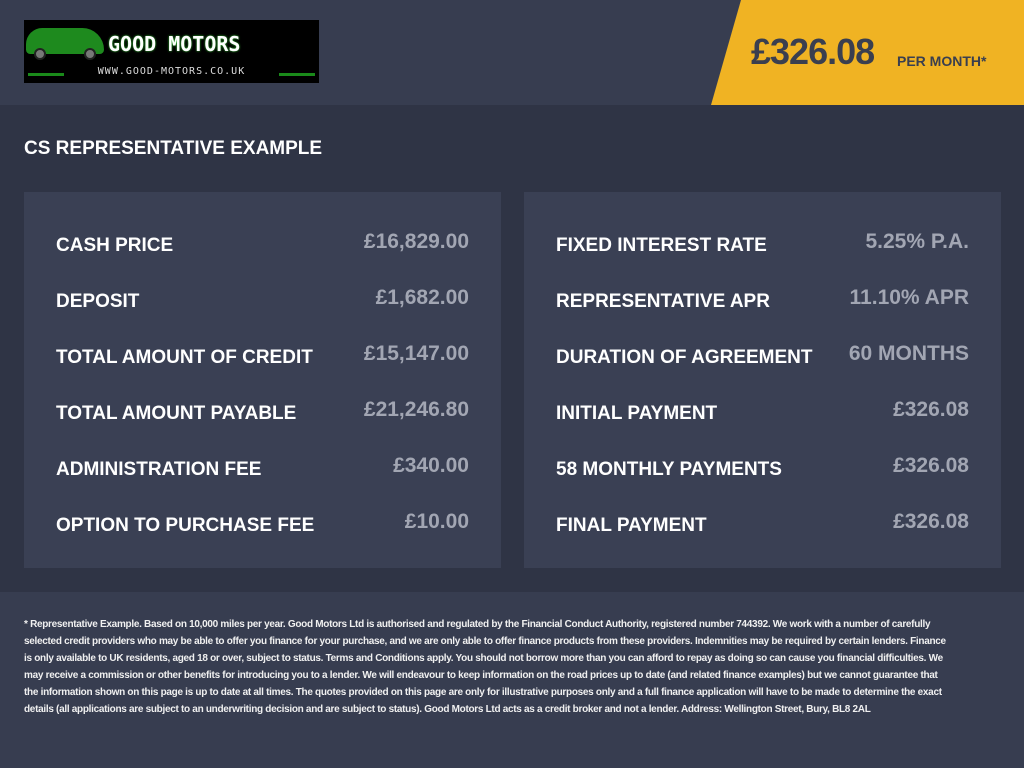 The width and height of the screenshot is (1024, 768). Describe the element at coordinates (184, 357) in the screenshot. I see `row-label: TOTAL AMOUNT OF CREDIT` at that location.